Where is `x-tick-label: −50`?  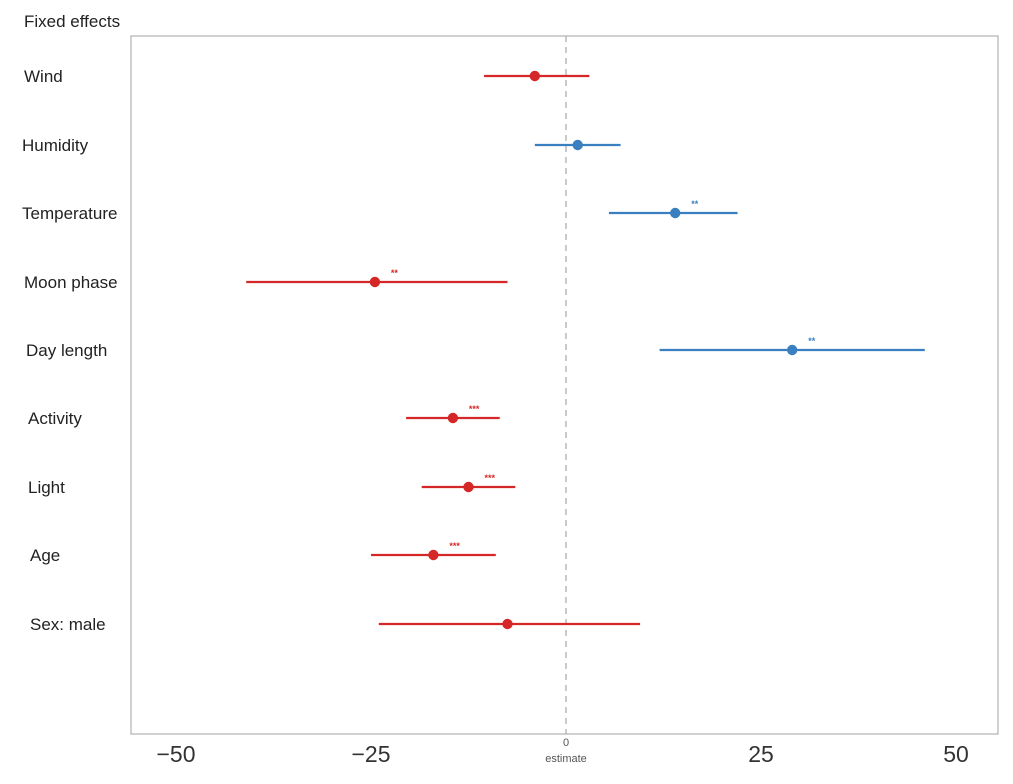 x-tick-label: −50 is located at coordinates (175, 754).